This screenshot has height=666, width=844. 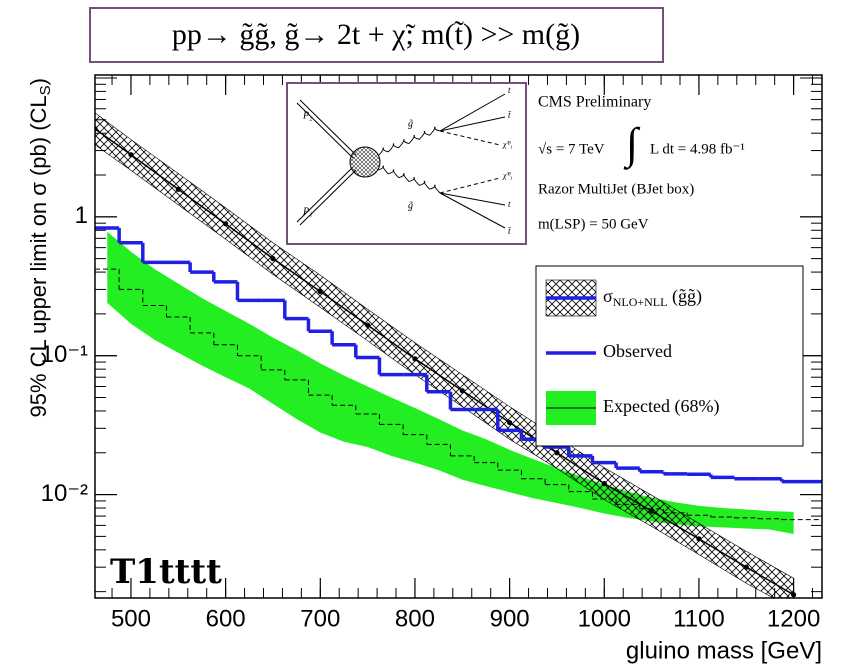 What do you see at coordinates (724, 650) in the screenshot?
I see `x-axis-label: gluino mass [GeV]` at bounding box center [724, 650].